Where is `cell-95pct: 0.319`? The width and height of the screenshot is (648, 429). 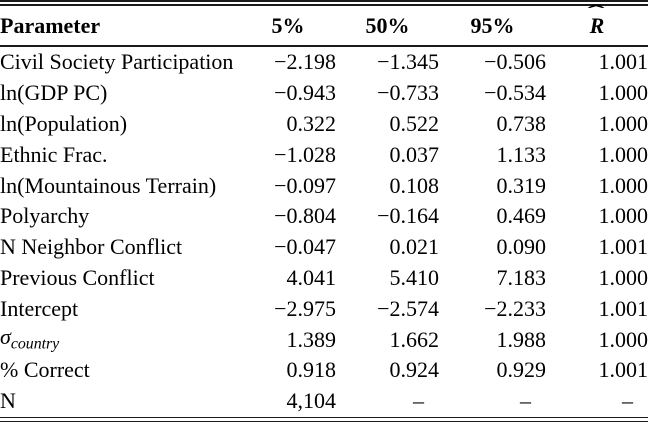 cell-95pct: 0.319 is located at coordinates (521, 185).